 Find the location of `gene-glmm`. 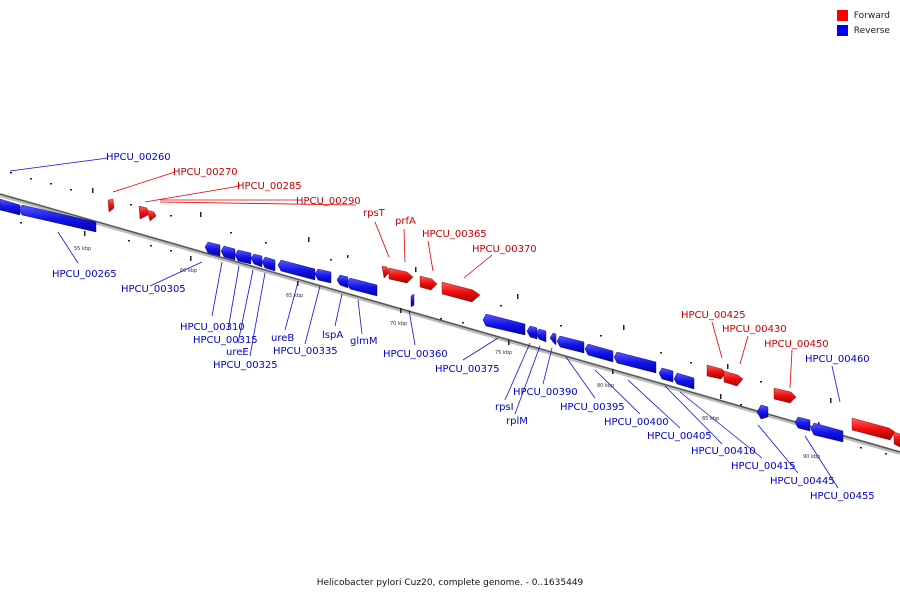

gene-glmm is located at coordinates (362, 287).